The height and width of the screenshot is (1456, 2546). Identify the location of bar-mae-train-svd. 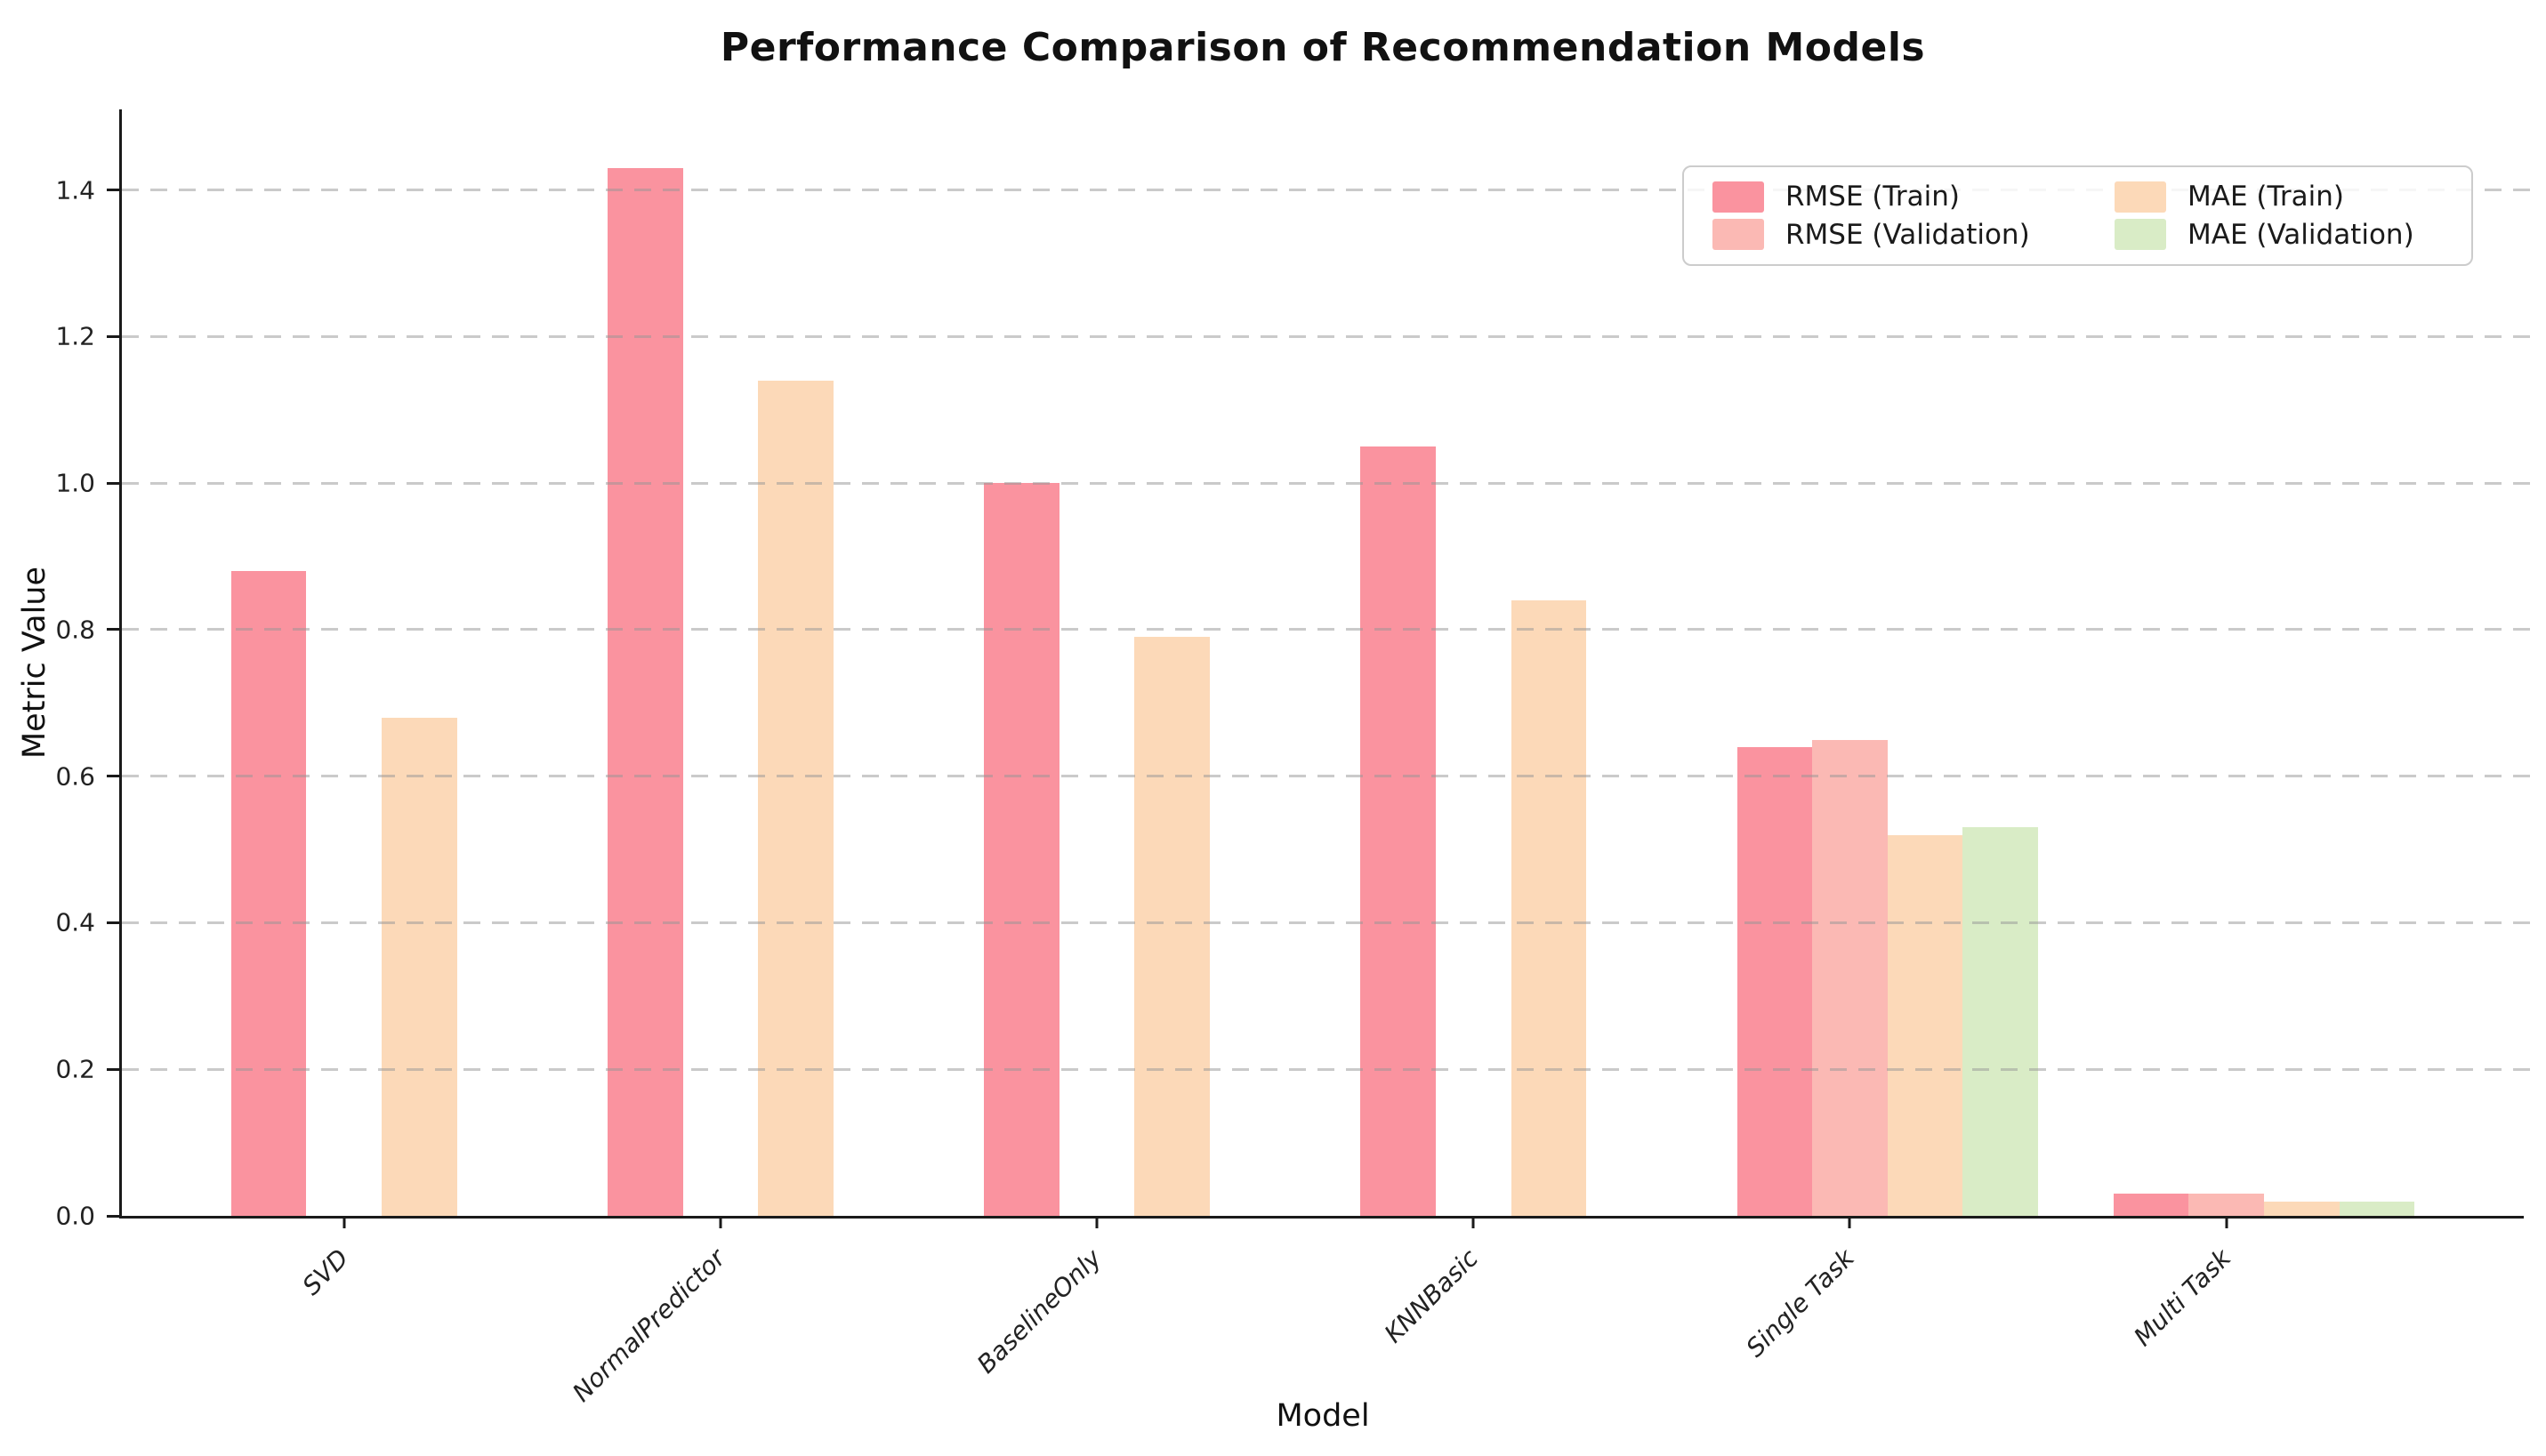
(419, 967).